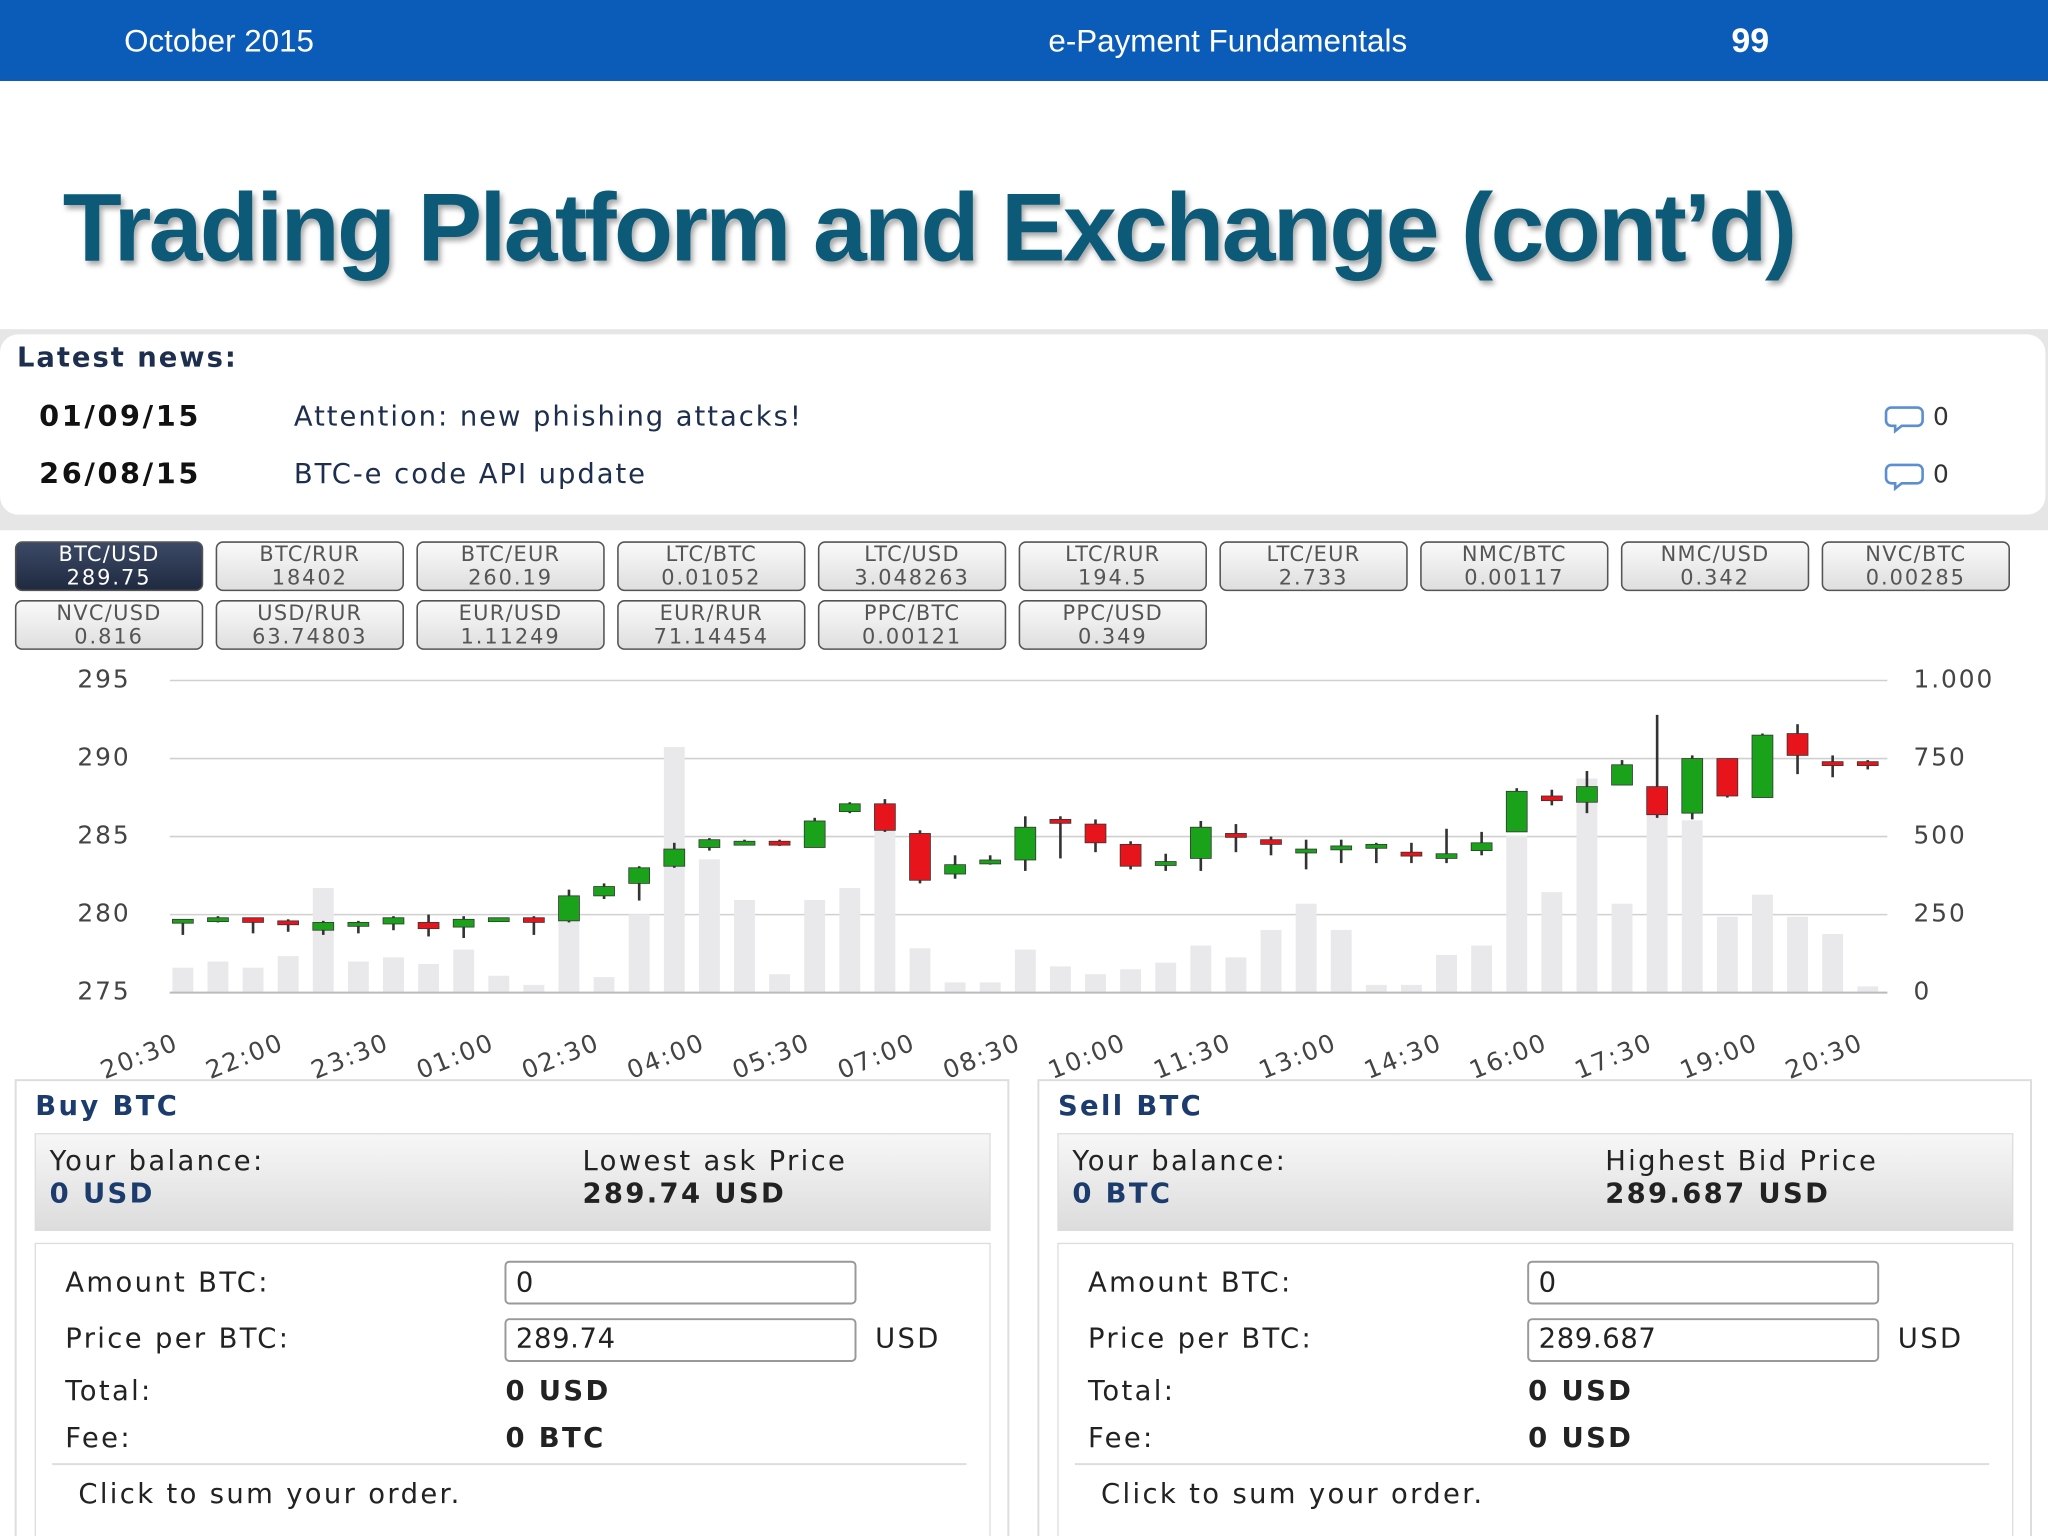  Describe the element at coordinates (912, 636) in the screenshot. I see `pair-price: 0.00121` at that location.